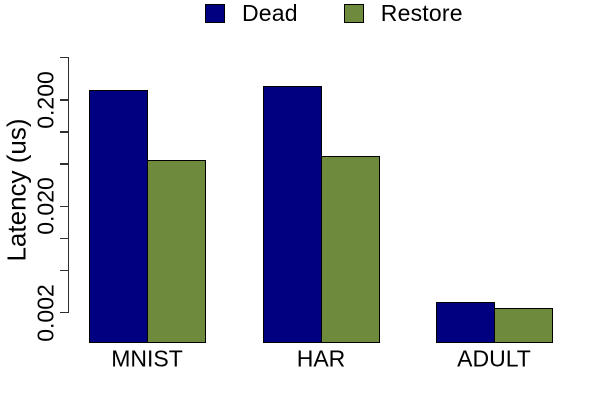  What do you see at coordinates (321, 358) in the screenshot?
I see `x-category-label-har: HAR` at bounding box center [321, 358].